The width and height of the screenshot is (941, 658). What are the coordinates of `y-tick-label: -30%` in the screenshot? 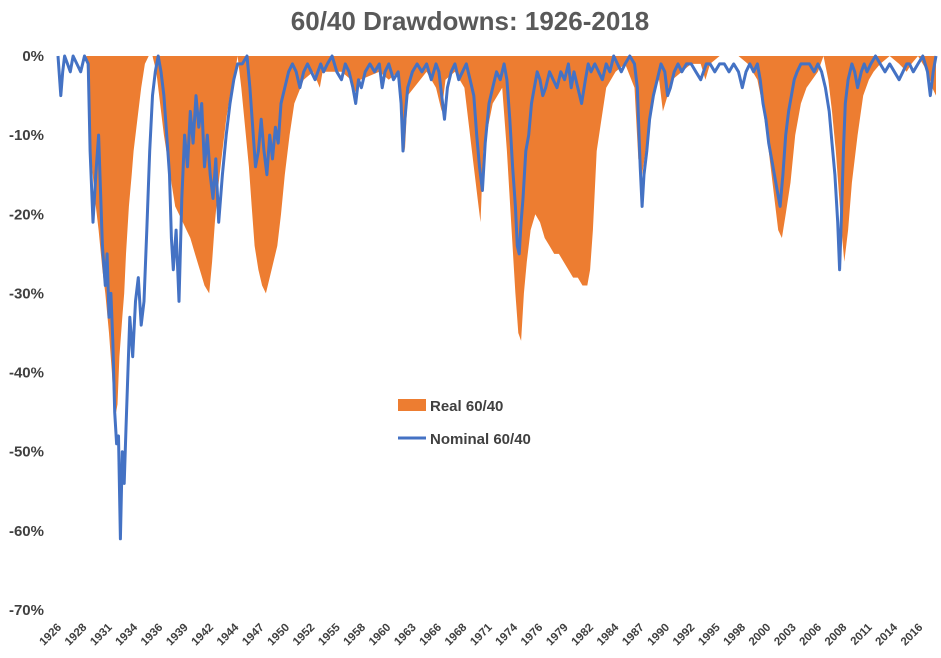 It's located at (26, 293).